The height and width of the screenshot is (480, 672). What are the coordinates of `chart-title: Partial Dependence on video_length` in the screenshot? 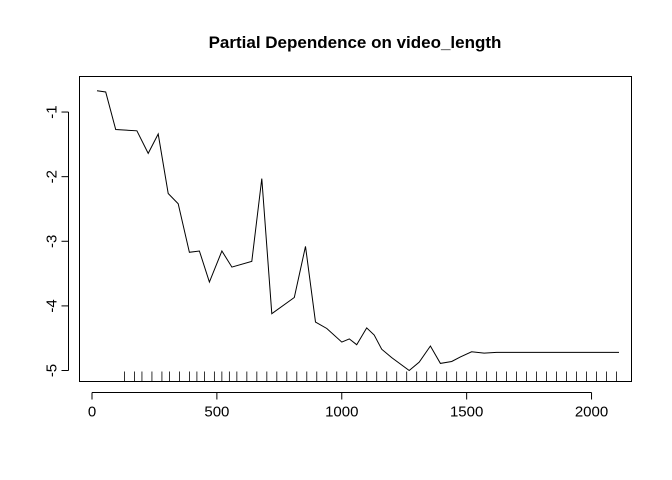 It's located at (355, 42).